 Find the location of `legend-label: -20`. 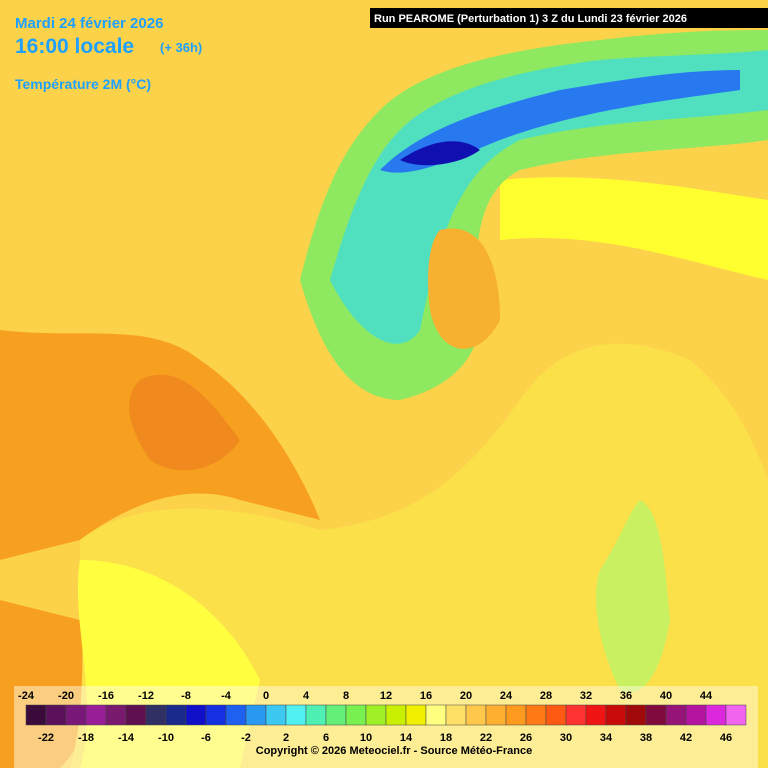

legend-label: -20 is located at coordinates (66, 696).